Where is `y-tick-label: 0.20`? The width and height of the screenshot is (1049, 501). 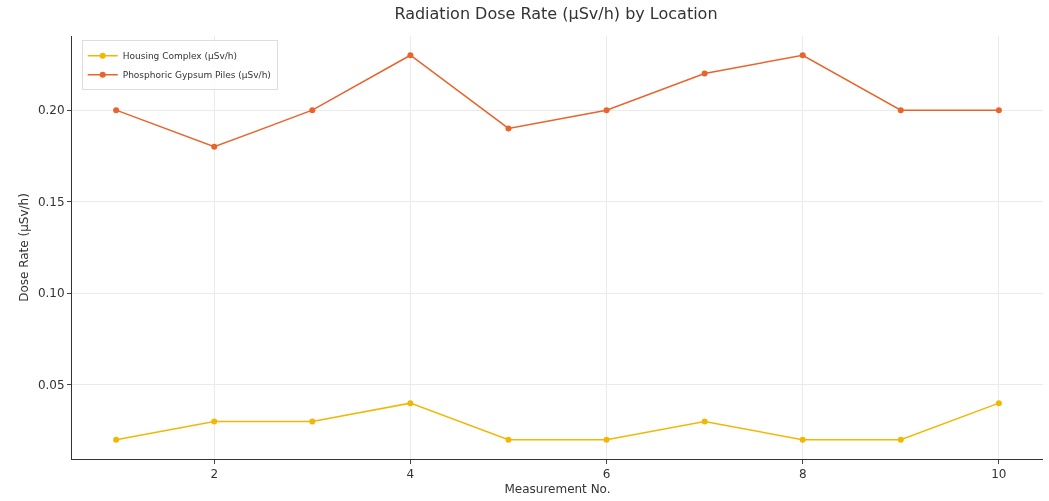
y-tick-label: 0.20 is located at coordinates (51, 110).